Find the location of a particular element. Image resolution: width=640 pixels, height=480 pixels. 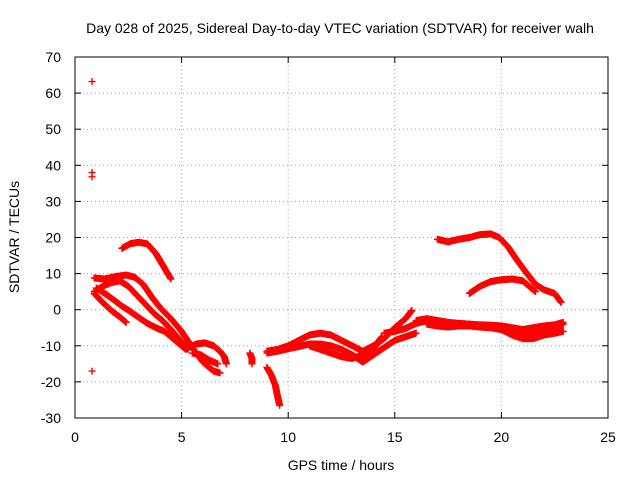

x-tick-label: 25 is located at coordinates (608, 437).